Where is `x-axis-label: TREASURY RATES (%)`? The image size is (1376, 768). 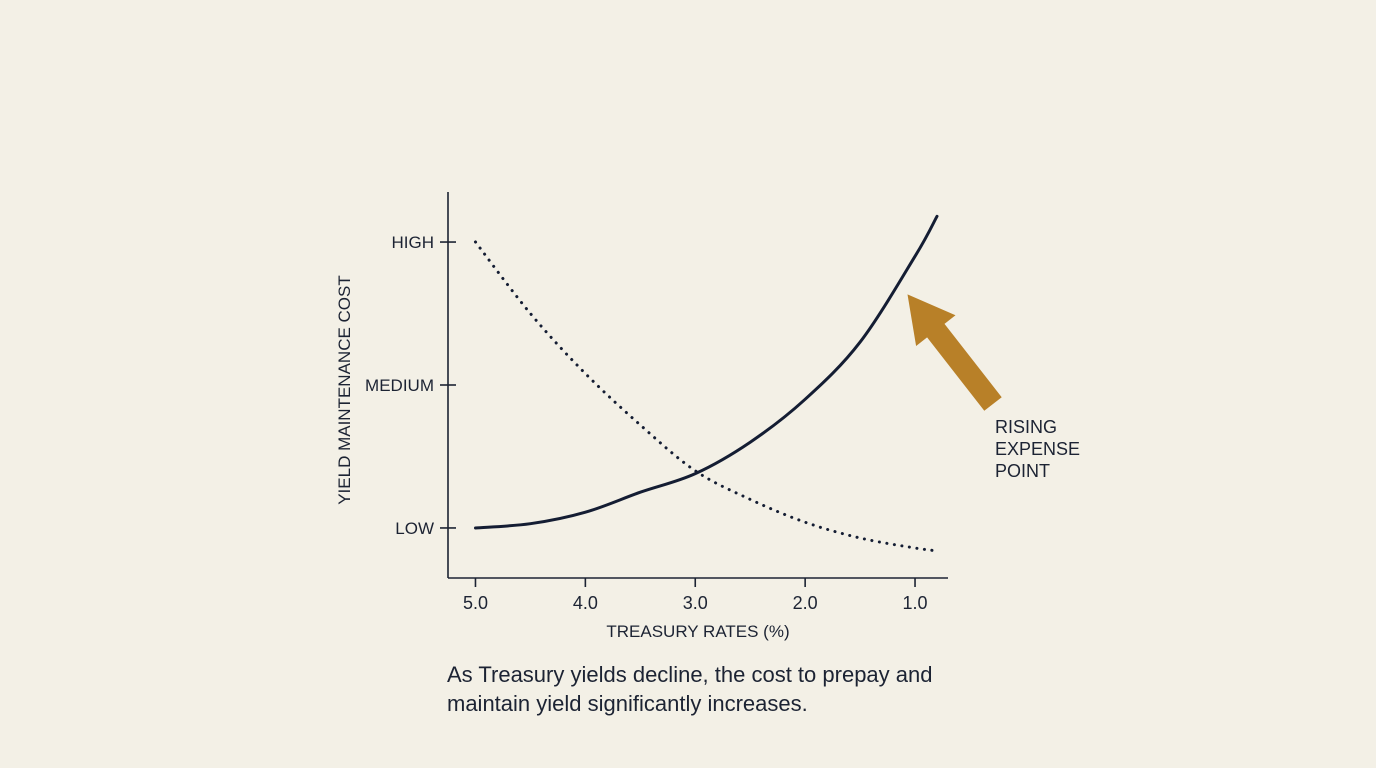 x-axis-label: TREASURY RATES (%) is located at coordinates (697, 631).